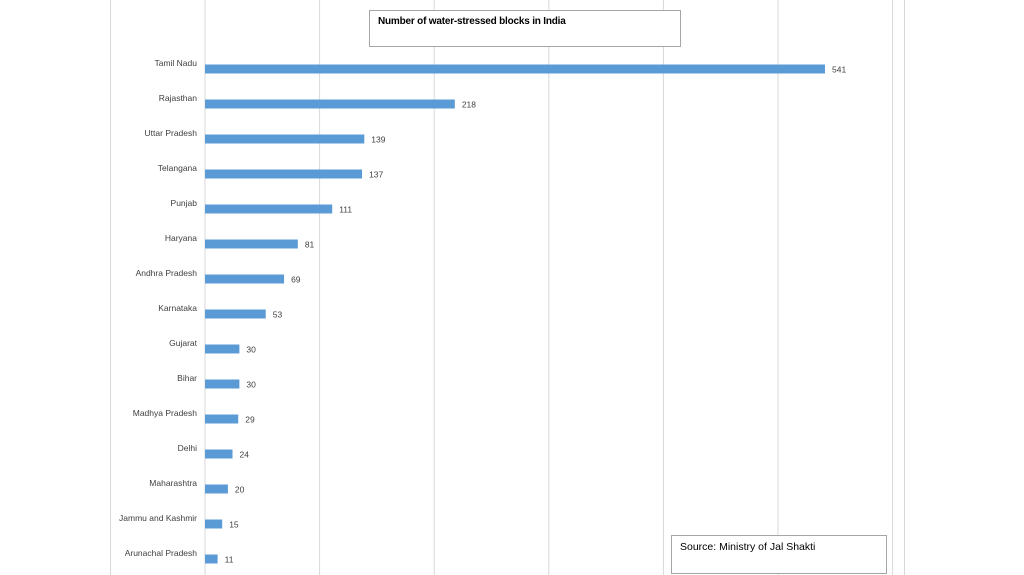 This screenshot has height=575, width=1024. Describe the element at coordinates (839, 70) in the screenshot. I see `data-label: 541` at that location.